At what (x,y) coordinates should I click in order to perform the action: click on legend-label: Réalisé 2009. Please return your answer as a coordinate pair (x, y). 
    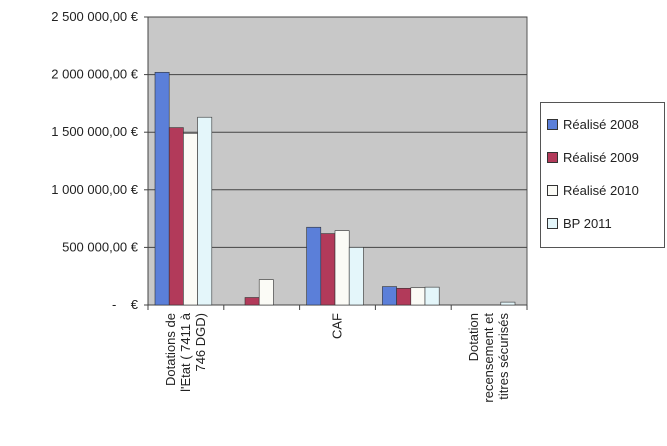
    Looking at the image, I should click on (601, 157).